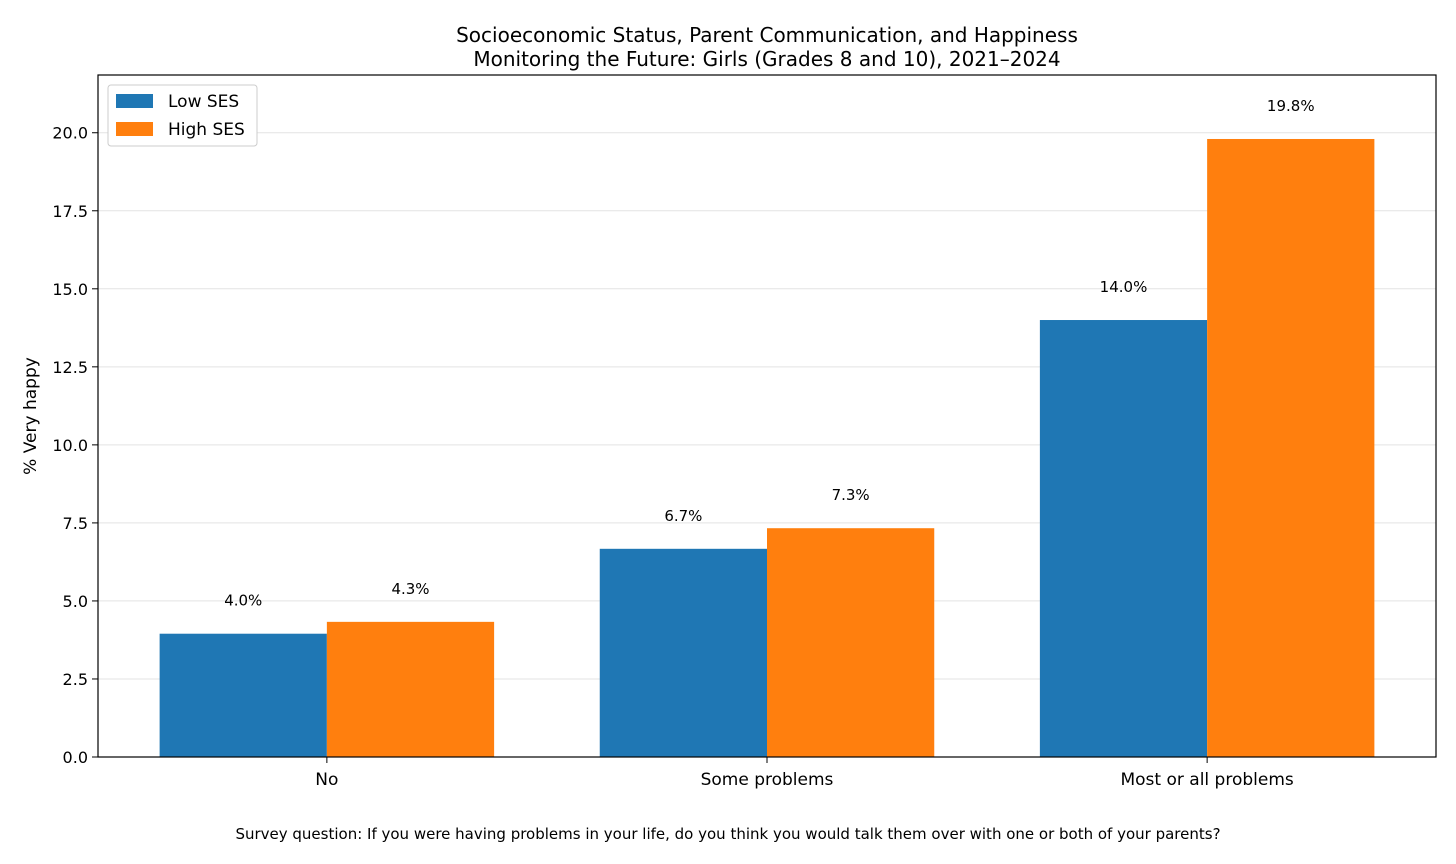 The height and width of the screenshot is (864, 1456). What do you see at coordinates (75, 757) in the screenshot?
I see `y-tick-label: 0.0` at bounding box center [75, 757].